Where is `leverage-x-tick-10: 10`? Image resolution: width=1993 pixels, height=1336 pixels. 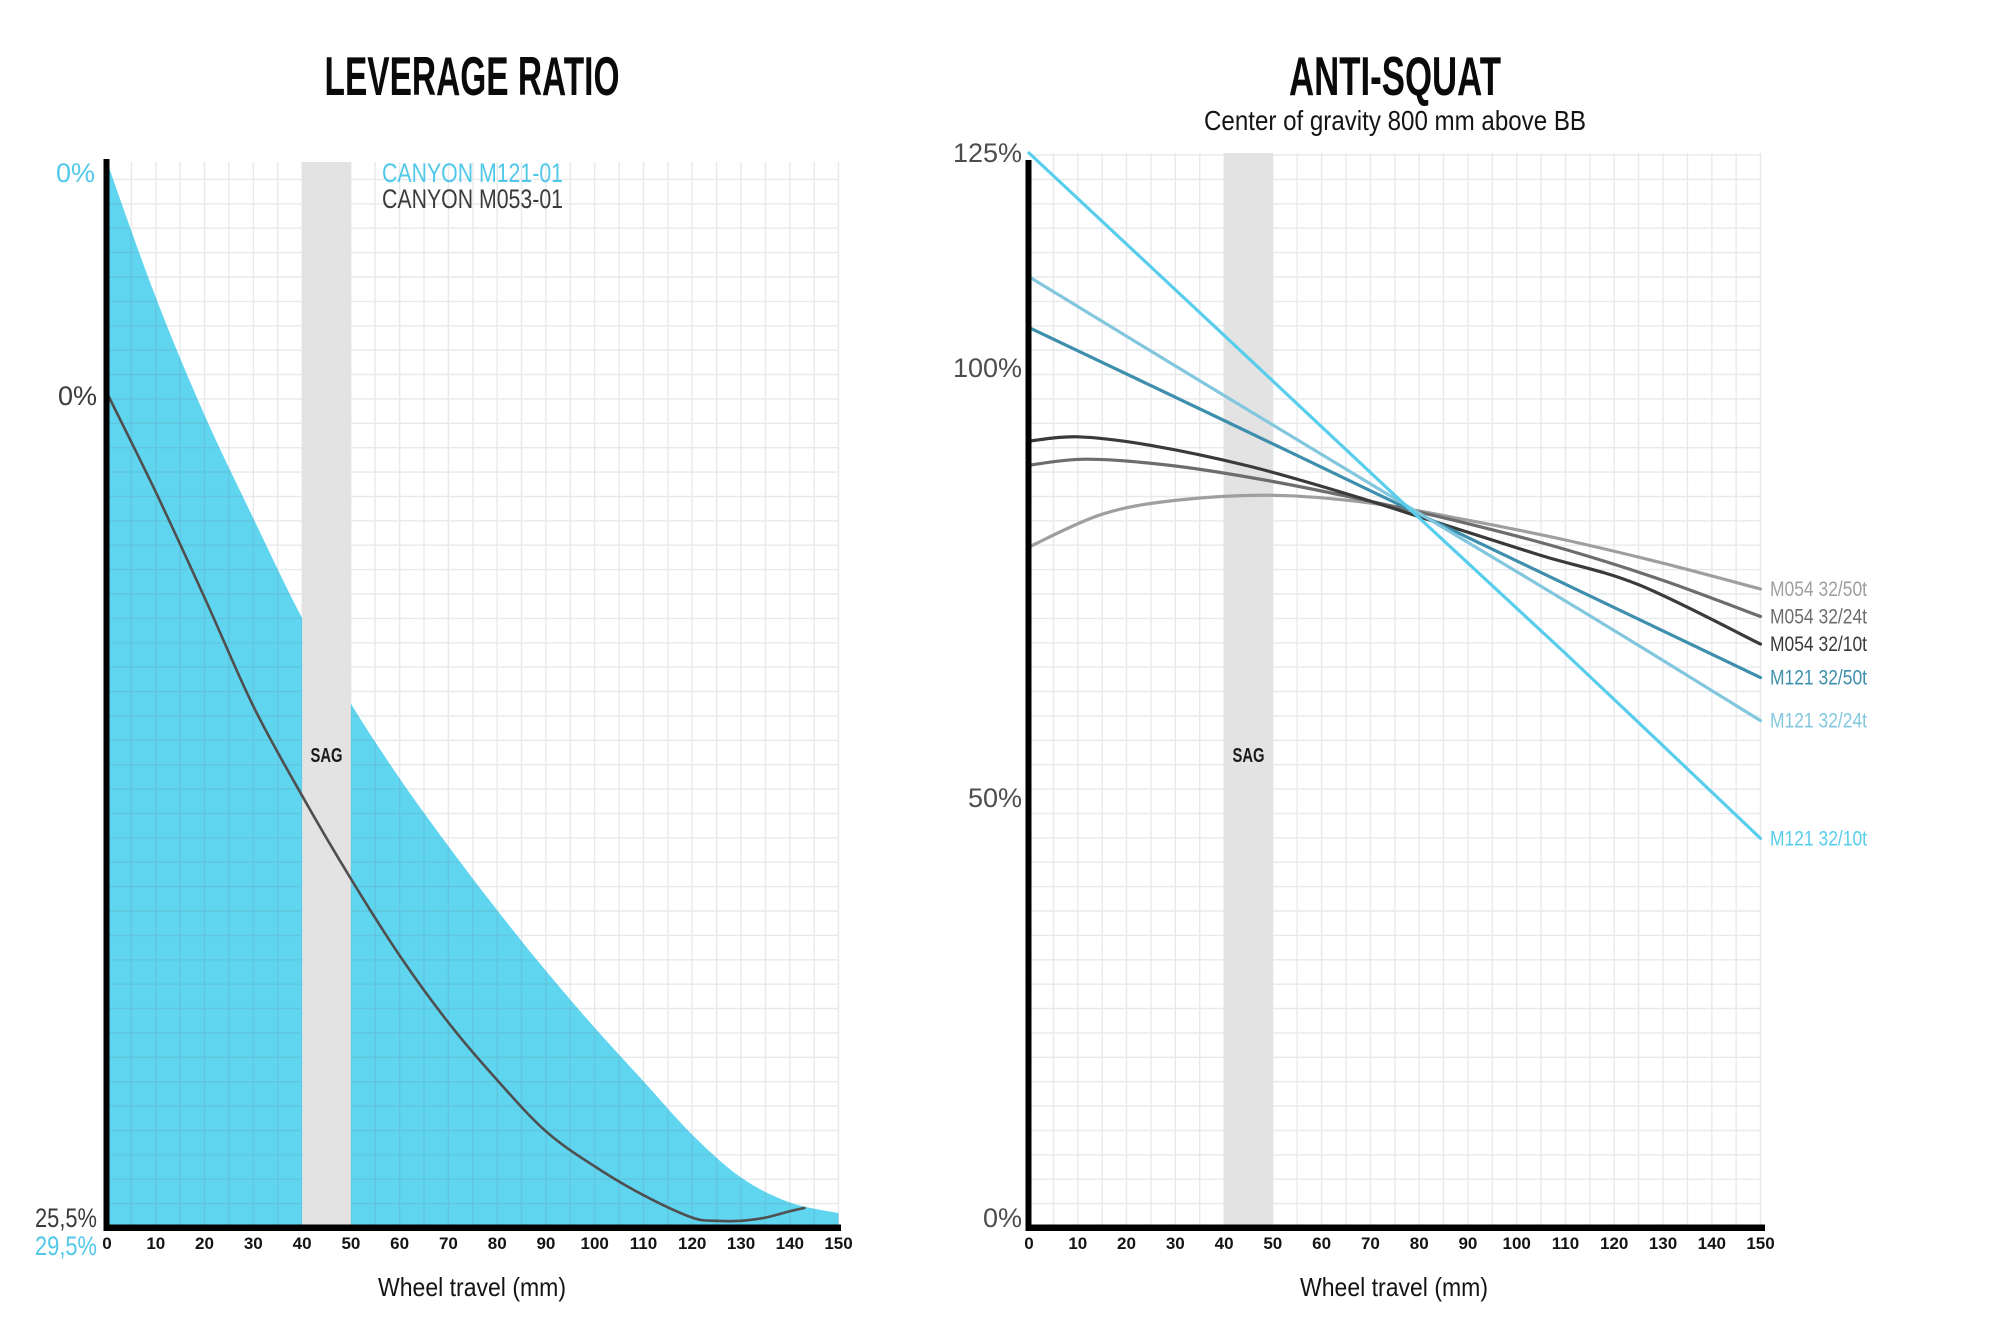
leverage-x-tick-10: 10 is located at coordinates (155, 1243).